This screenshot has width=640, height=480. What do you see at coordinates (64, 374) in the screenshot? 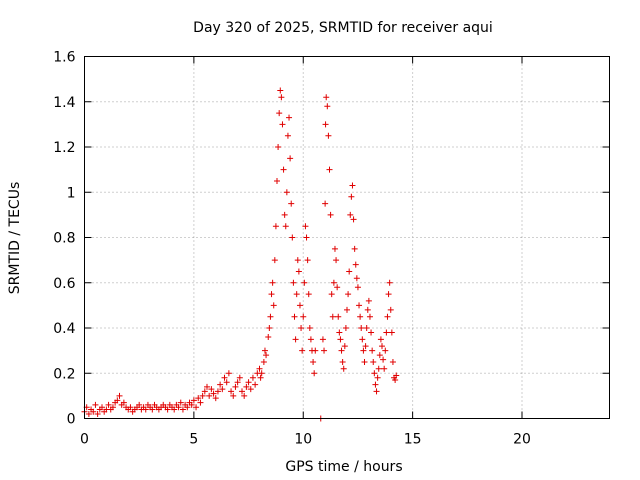
I see `y-tick-label: 0.2` at bounding box center [64, 374].